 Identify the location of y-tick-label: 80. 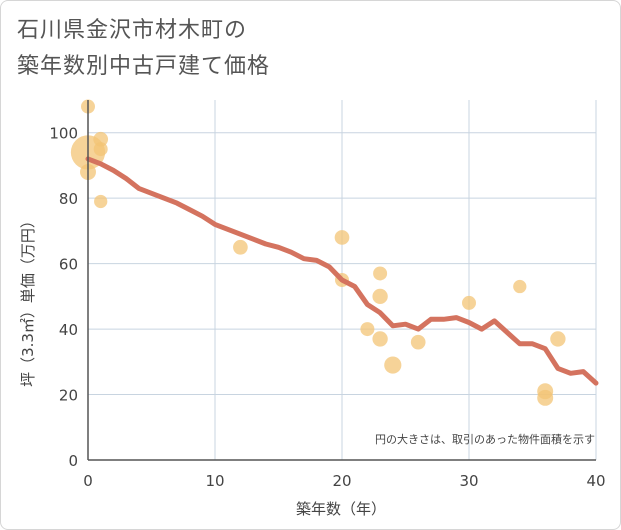
(68, 199).